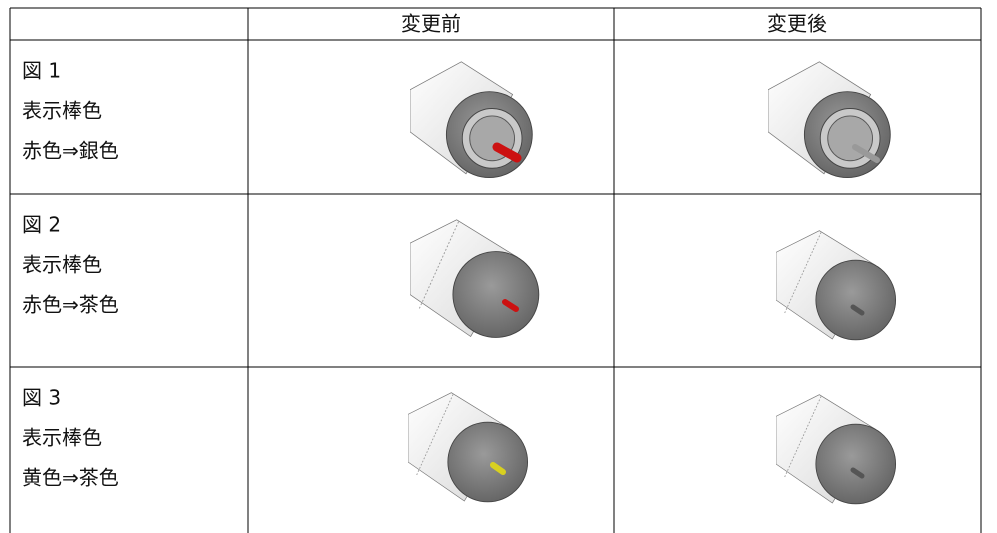 The width and height of the screenshot is (997, 533). Describe the element at coordinates (70, 478) in the screenshot. I see `row-label: 黄色⇒茶色` at that location.